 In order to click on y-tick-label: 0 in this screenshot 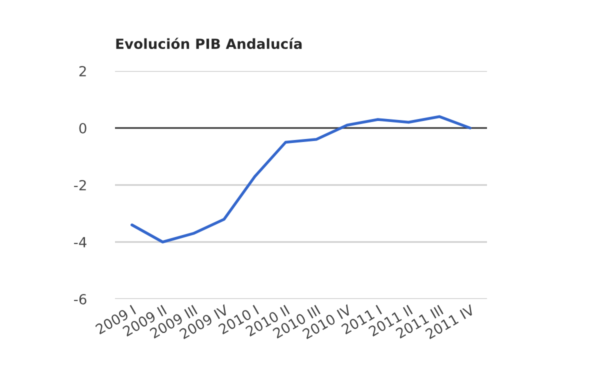, I will do `click(82, 128)`.